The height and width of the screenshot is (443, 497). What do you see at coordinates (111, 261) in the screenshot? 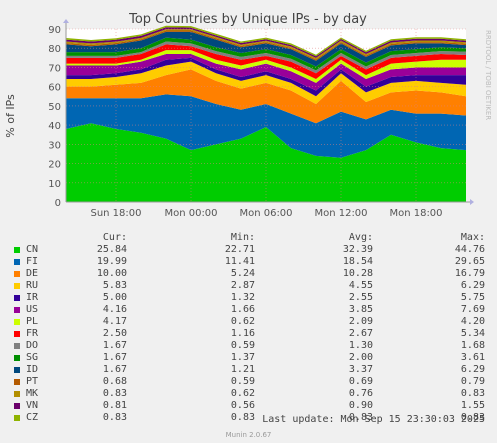
I see `legend-cur: 19.99` at bounding box center [111, 261].